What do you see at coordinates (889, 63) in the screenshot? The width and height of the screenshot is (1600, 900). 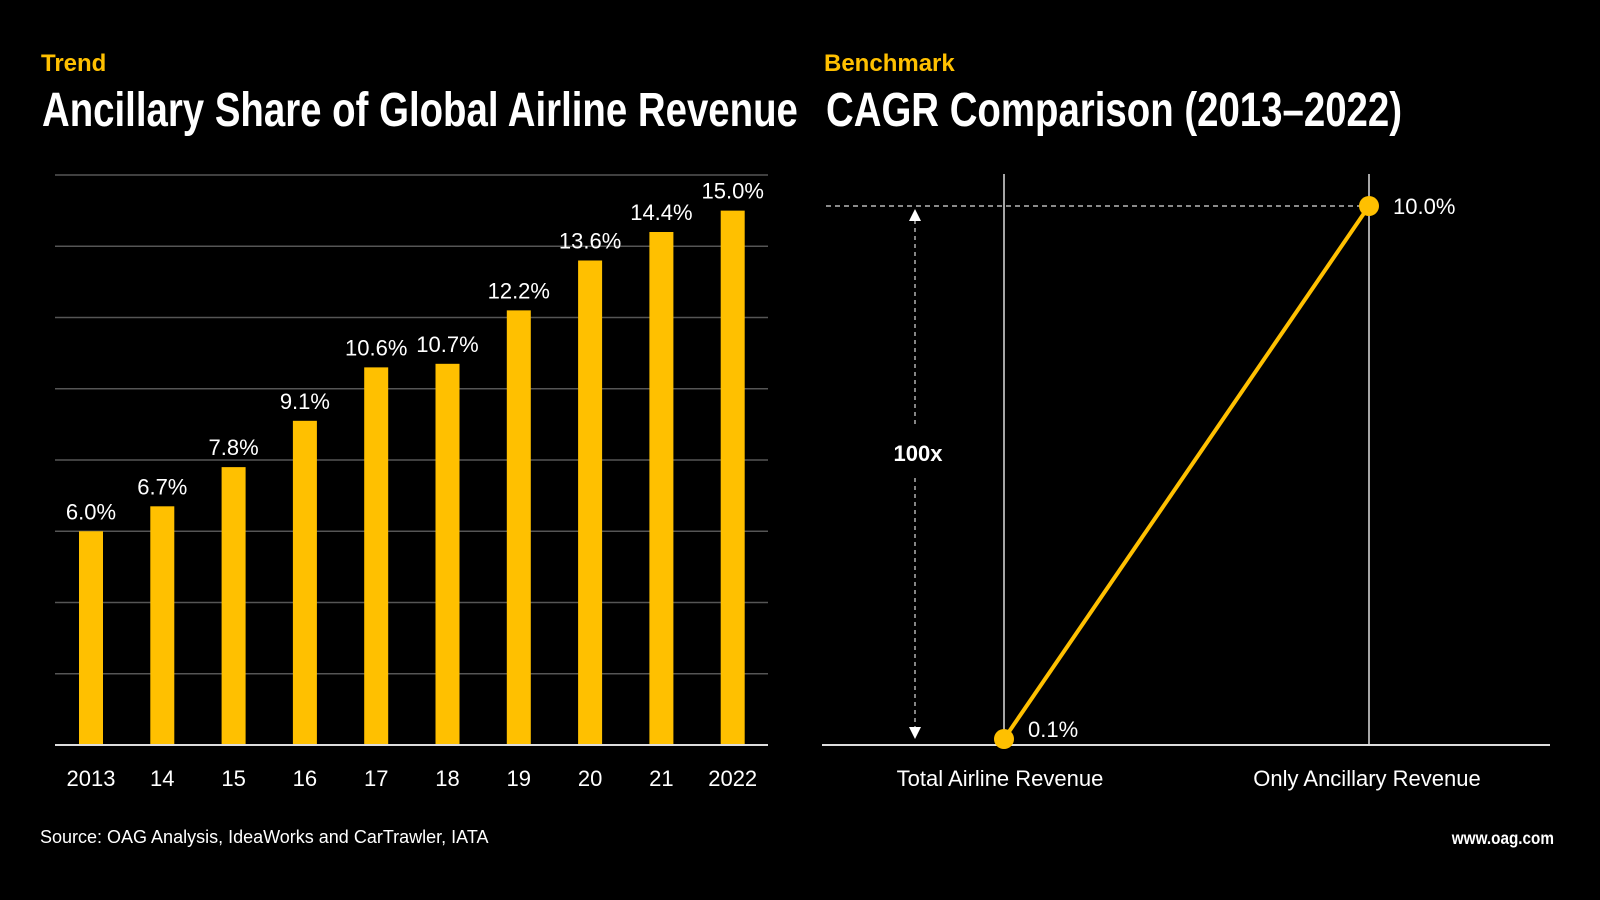 I see `right-kicker: Benchmark` at bounding box center [889, 63].